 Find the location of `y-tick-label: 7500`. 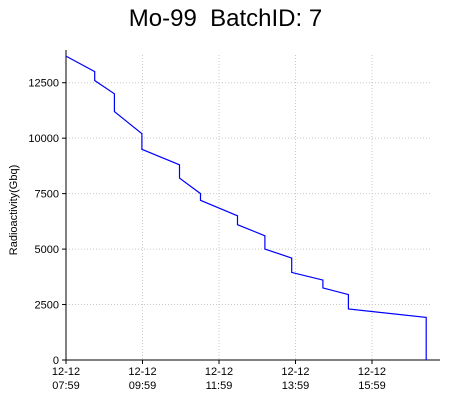

y-tick-label: 7500 is located at coordinates (47, 195).